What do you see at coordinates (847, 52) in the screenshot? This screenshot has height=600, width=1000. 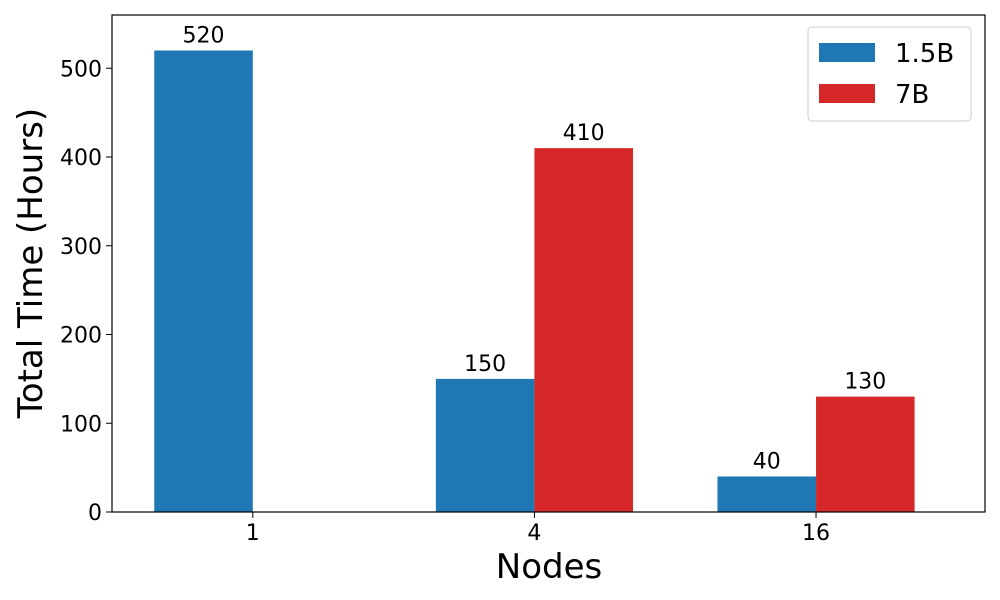 I see `legend-swatch-1-5b` at bounding box center [847, 52].